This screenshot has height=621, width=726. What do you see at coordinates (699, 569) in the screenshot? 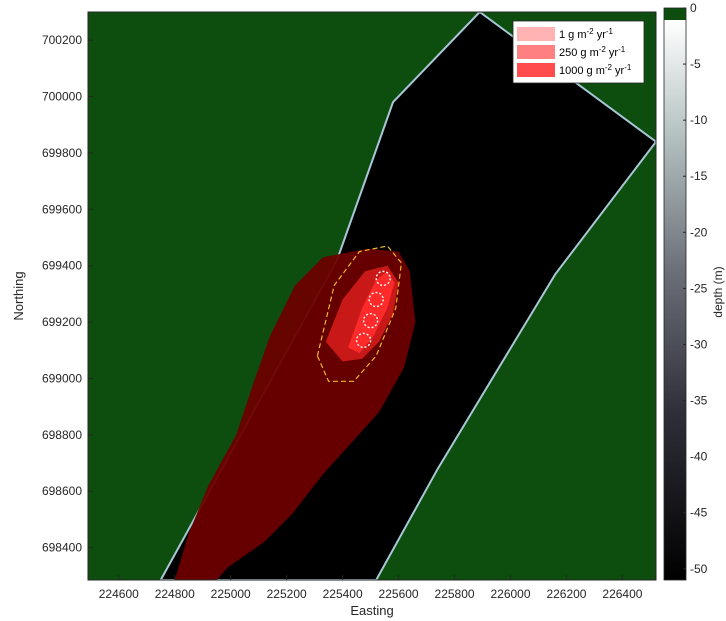
I see `colorbar-tick-label: -50` at bounding box center [699, 569].